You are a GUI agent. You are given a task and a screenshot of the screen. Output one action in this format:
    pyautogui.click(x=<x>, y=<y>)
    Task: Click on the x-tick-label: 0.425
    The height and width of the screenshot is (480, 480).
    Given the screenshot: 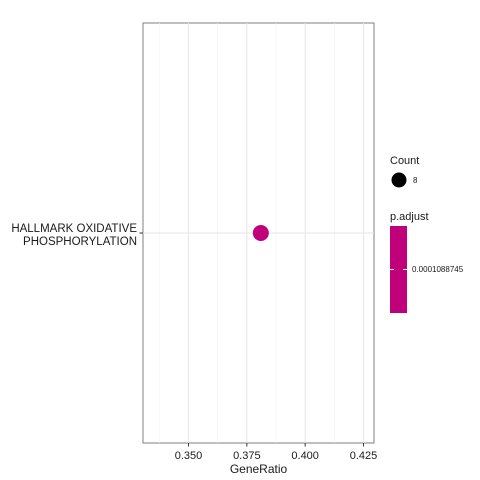 What is the action you would take?
    pyautogui.click(x=364, y=456)
    